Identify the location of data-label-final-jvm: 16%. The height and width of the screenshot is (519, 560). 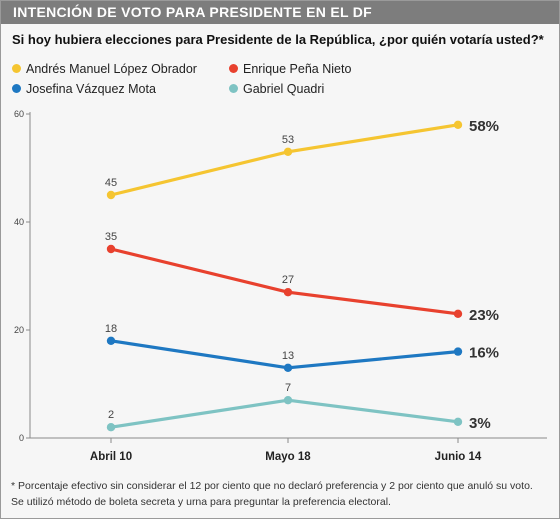
(484, 353).